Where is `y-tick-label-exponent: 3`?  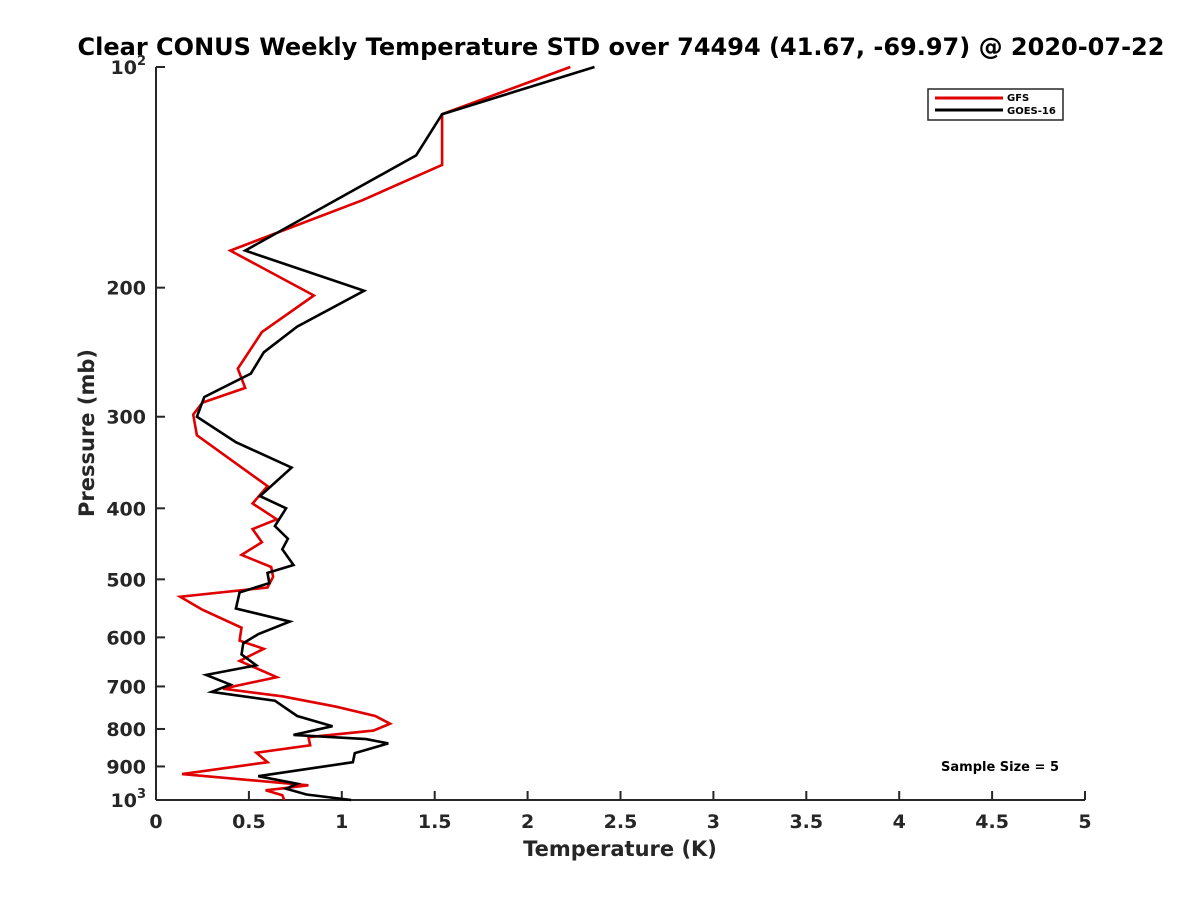
y-tick-label-exponent: 3 is located at coordinates (141, 794).